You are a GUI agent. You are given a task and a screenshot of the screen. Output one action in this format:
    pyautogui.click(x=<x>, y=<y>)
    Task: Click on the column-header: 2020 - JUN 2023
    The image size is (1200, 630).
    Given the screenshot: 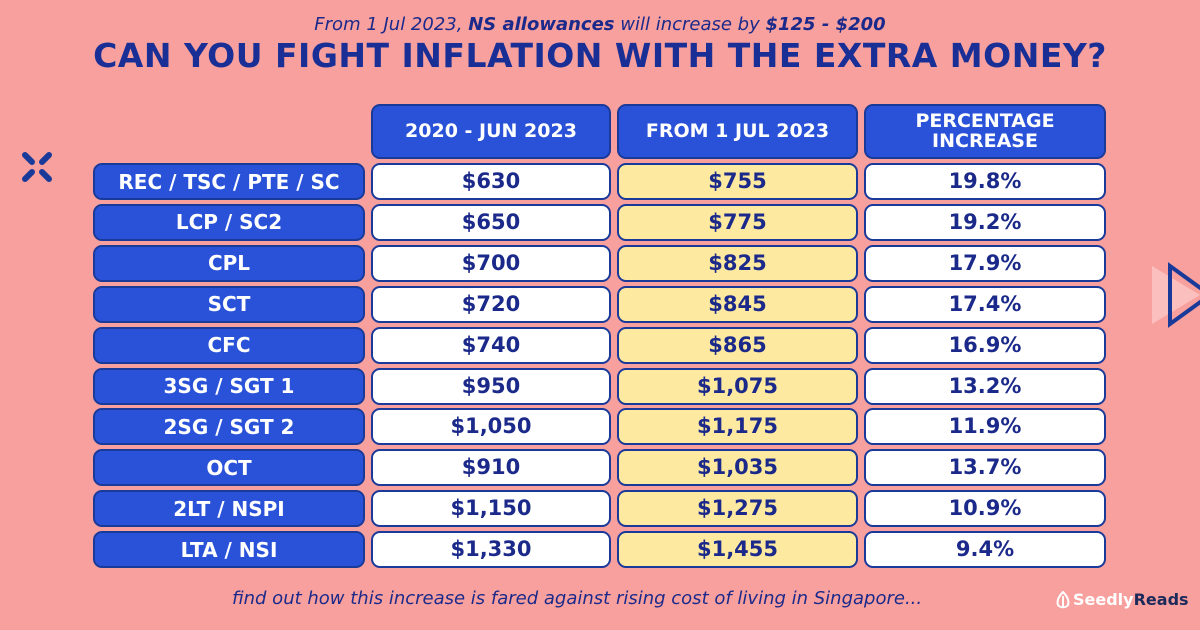 What is the action you would take?
    pyautogui.click(x=491, y=131)
    